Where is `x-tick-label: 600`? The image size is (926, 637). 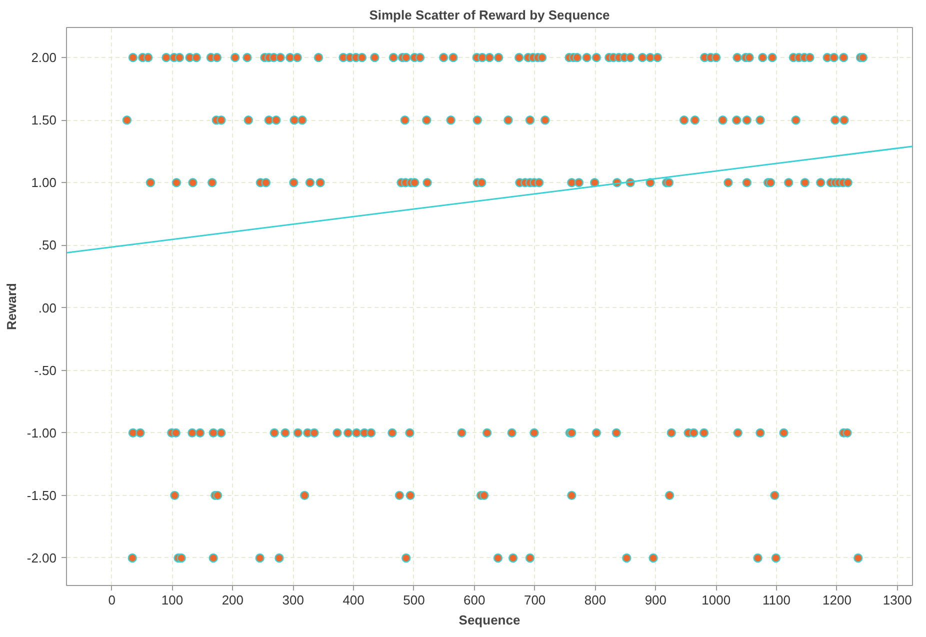
x-tick-label: 600 is located at coordinates (475, 600).